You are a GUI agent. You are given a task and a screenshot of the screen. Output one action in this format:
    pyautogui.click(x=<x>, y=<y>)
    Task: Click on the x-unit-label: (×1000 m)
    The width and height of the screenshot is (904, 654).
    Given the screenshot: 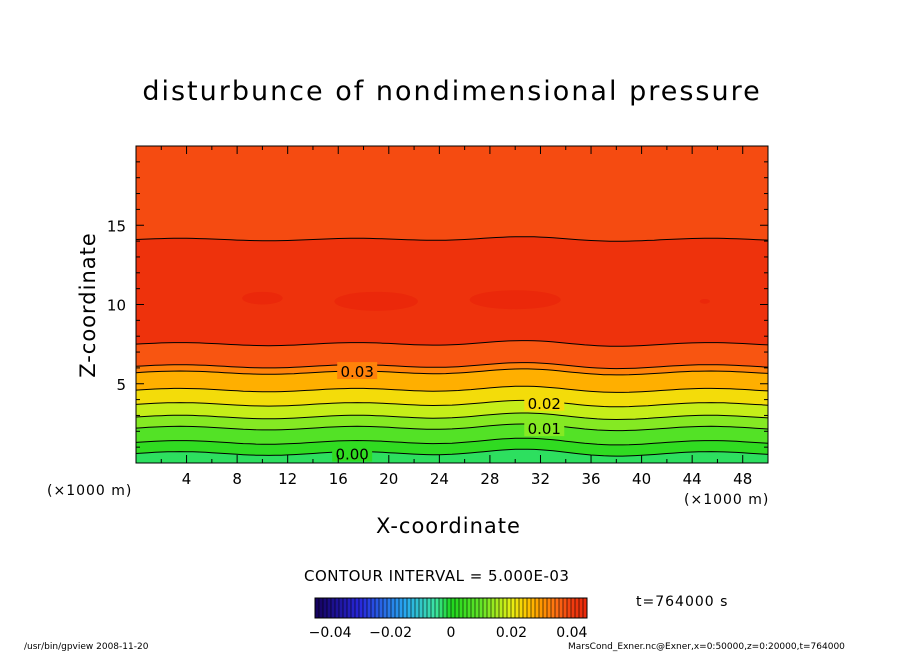 What is the action you would take?
    pyautogui.click(x=727, y=500)
    